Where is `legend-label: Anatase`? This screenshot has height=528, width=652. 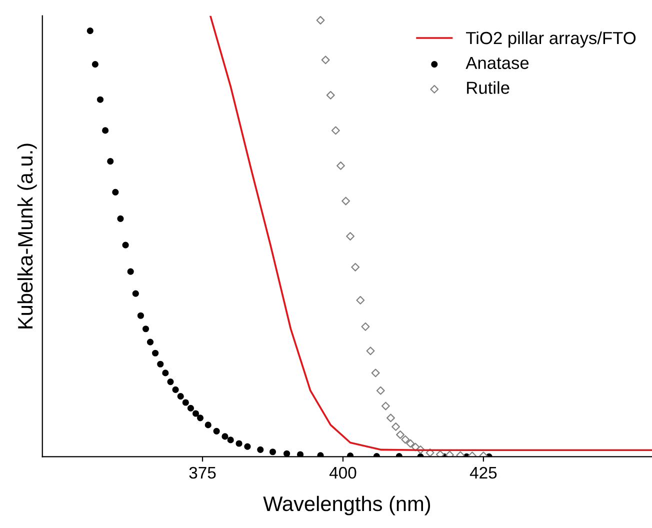
legend-label: Anatase is located at coordinates (497, 63).